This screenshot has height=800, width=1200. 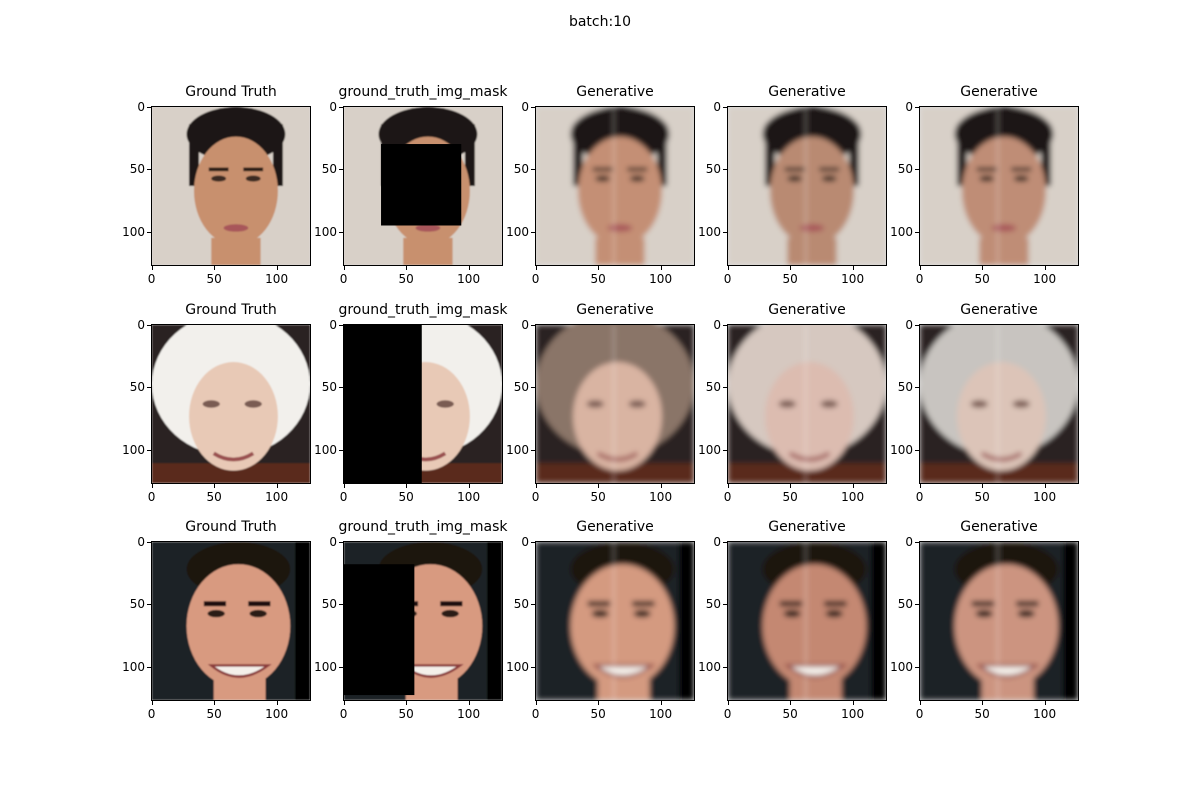 I want to click on mask-region, so click(x=383, y=404).